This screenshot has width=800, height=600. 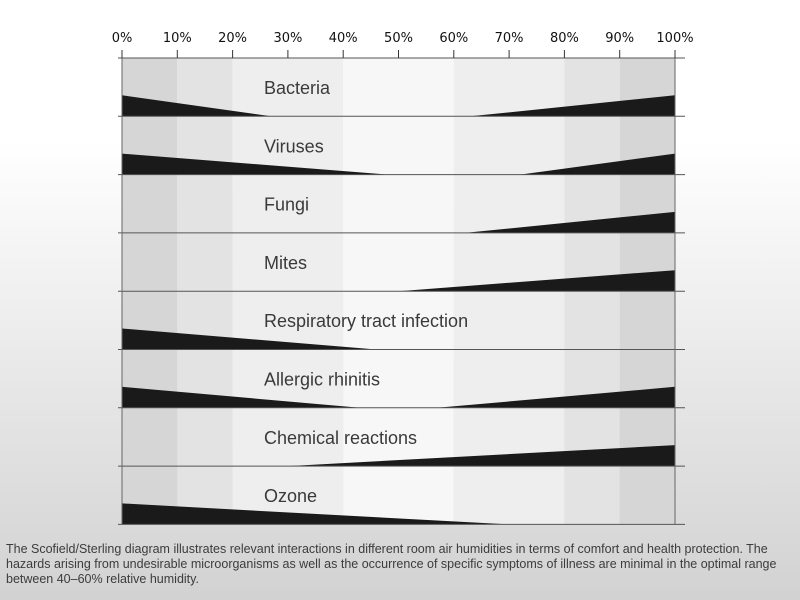 What do you see at coordinates (287, 38) in the screenshot?
I see `x-tick-label-30: 30%` at bounding box center [287, 38].